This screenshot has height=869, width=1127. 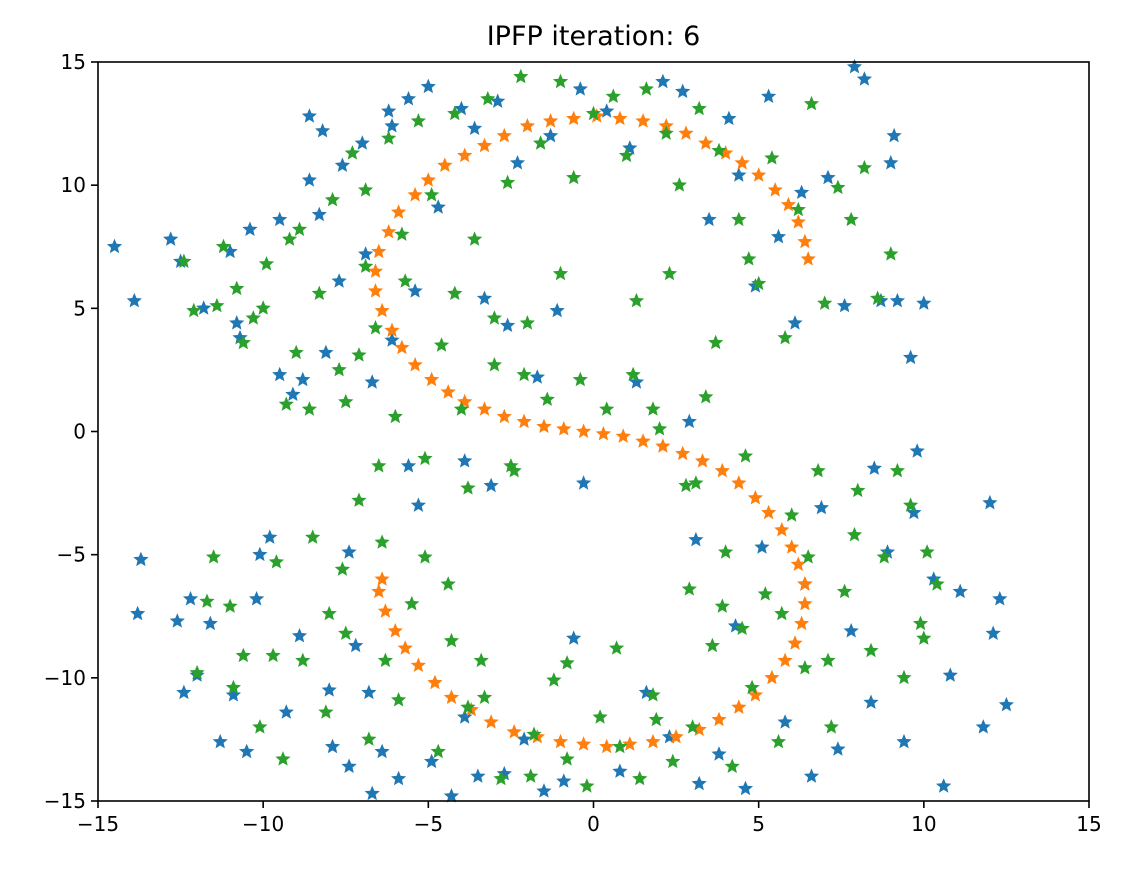 What do you see at coordinates (428, 824) in the screenshot?
I see `x-tick-label: −5` at bounding box center [428, 824].